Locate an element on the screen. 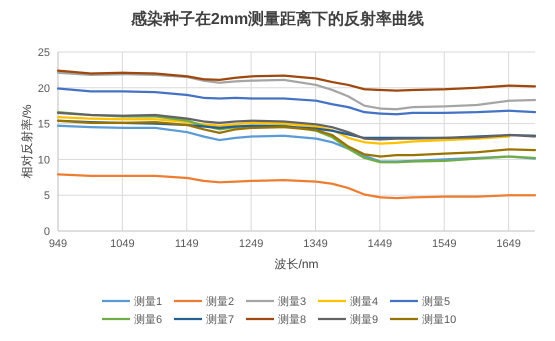 The height and width of the screenshot is (341, 555). x-tick-label: 1049 is located at coordinates (122, 244).